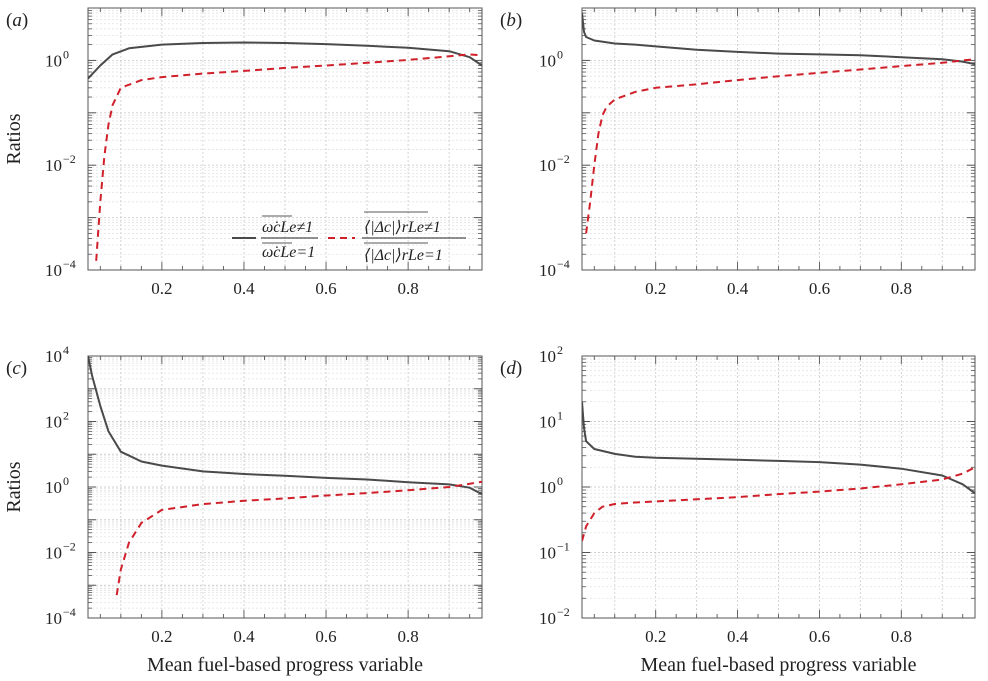  I want to click on panel-label: (a), so click(17, 20).